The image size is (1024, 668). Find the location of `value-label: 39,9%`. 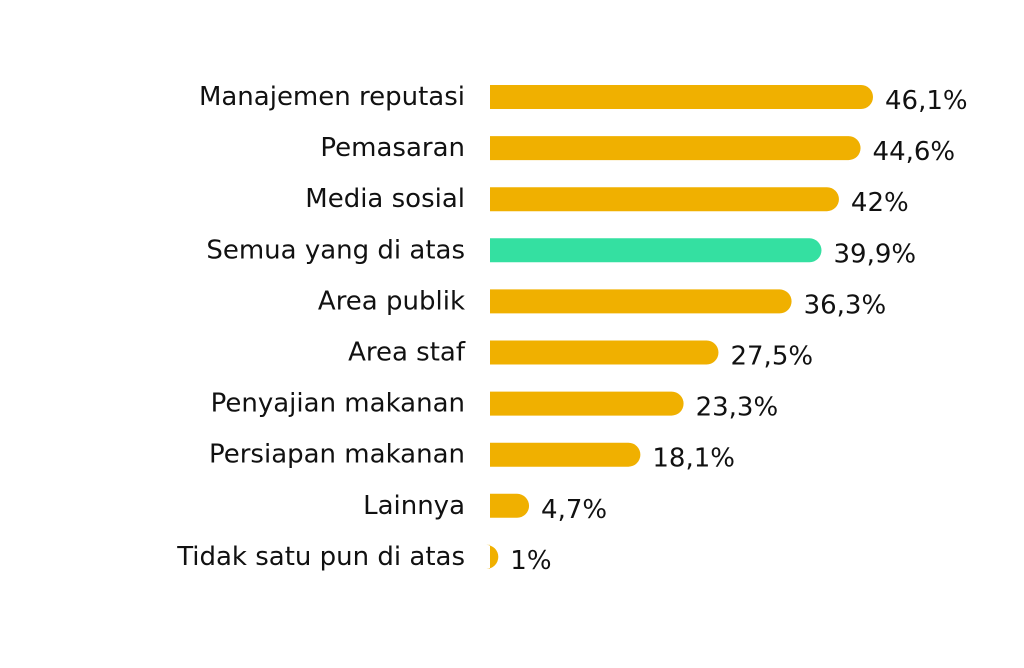

value-label: 39,9% is located at coordinates (874, 254).